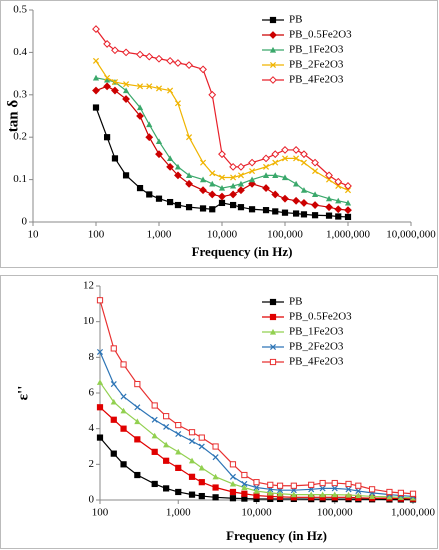 The height and width of the screenshot is (550, 439). Describe the element at coordinates (413, 513) in the screenshot. I see `x-tick-label: 1,000,000` at that location.